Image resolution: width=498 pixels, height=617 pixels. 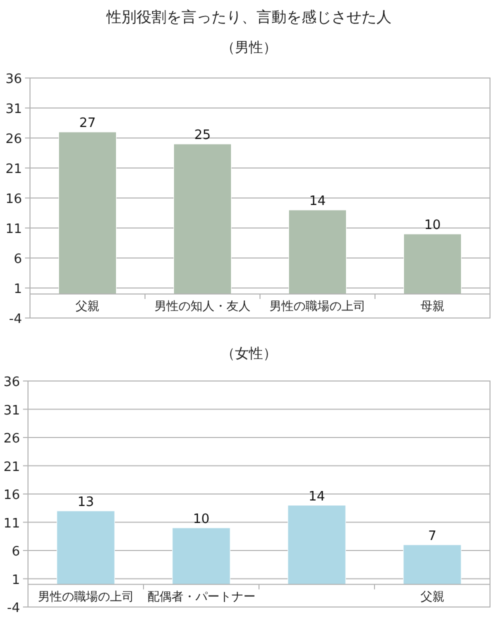 I want to click on x-tick-label: 母親, so click(x=432, y=306).